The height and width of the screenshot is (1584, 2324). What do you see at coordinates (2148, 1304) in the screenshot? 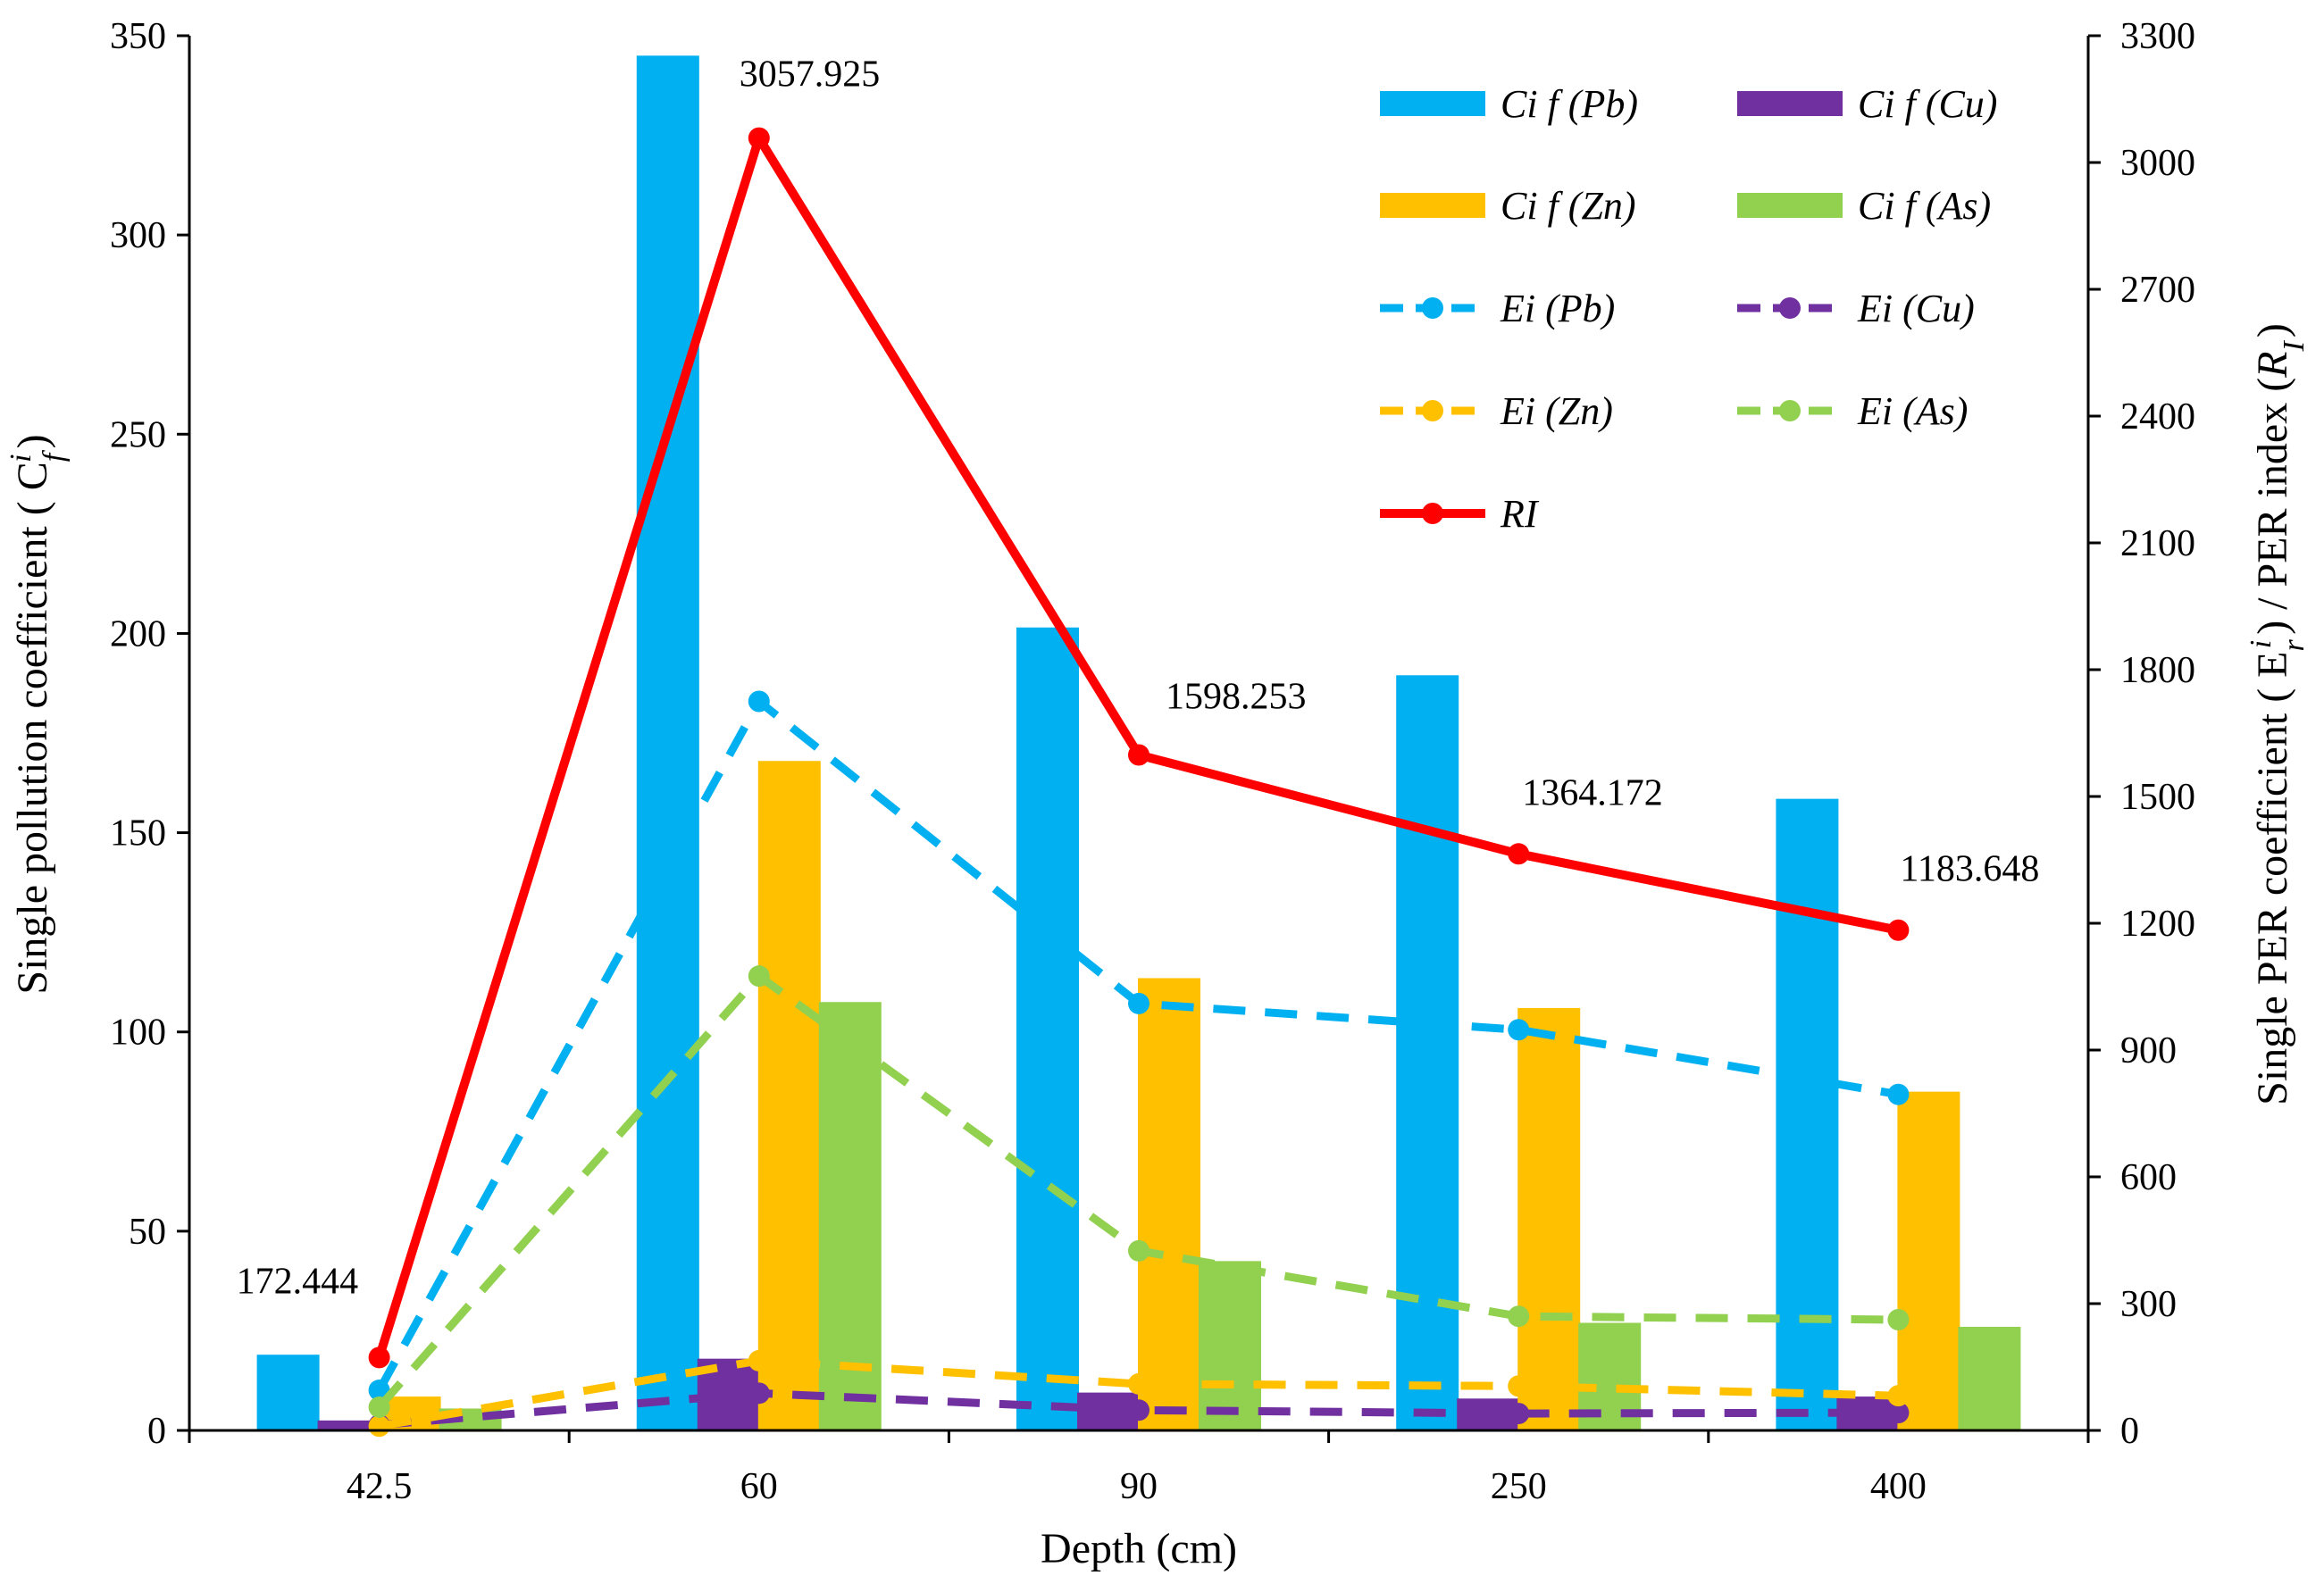
I see `y-right-tick-label: 300` at bounding box center [2148, 1304].